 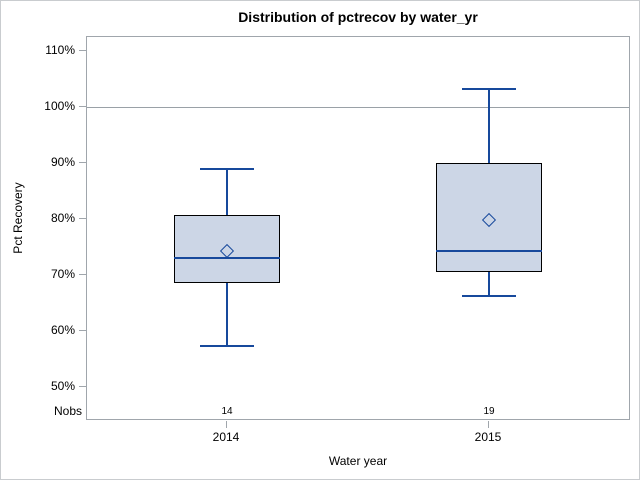 What do you see at coordinates (62, 330) in the screenshot?
I see `y-tick-label: 60%` at bounding box center [62, 330].